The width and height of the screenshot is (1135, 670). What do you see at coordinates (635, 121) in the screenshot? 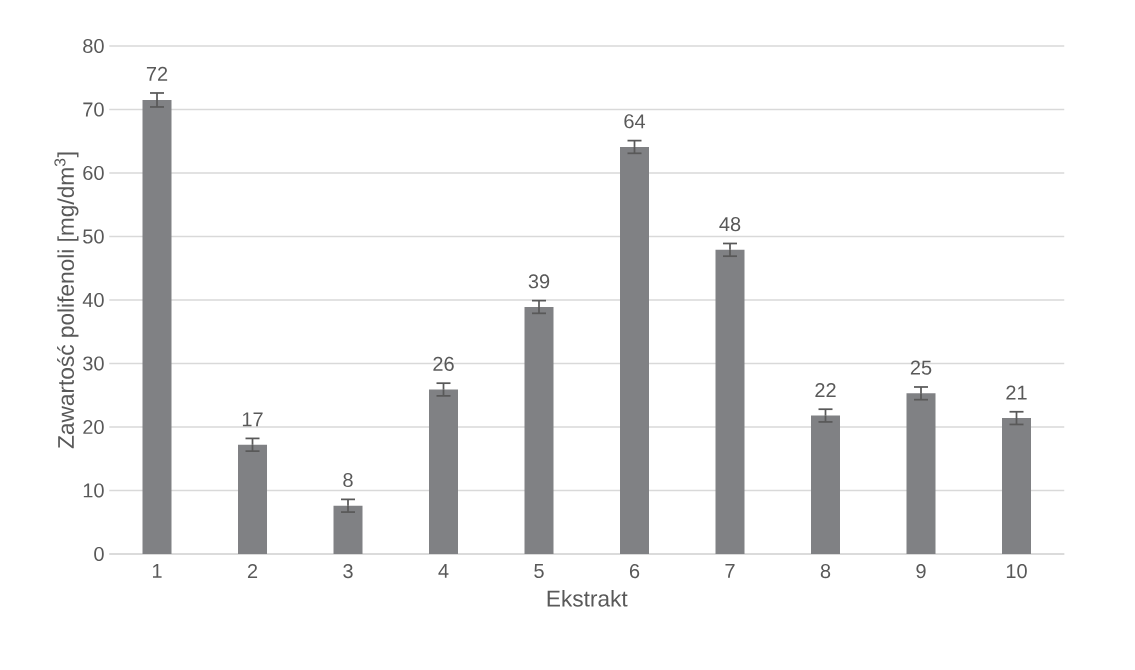
I see `data-label: 64` at bounding box center [635, 121].